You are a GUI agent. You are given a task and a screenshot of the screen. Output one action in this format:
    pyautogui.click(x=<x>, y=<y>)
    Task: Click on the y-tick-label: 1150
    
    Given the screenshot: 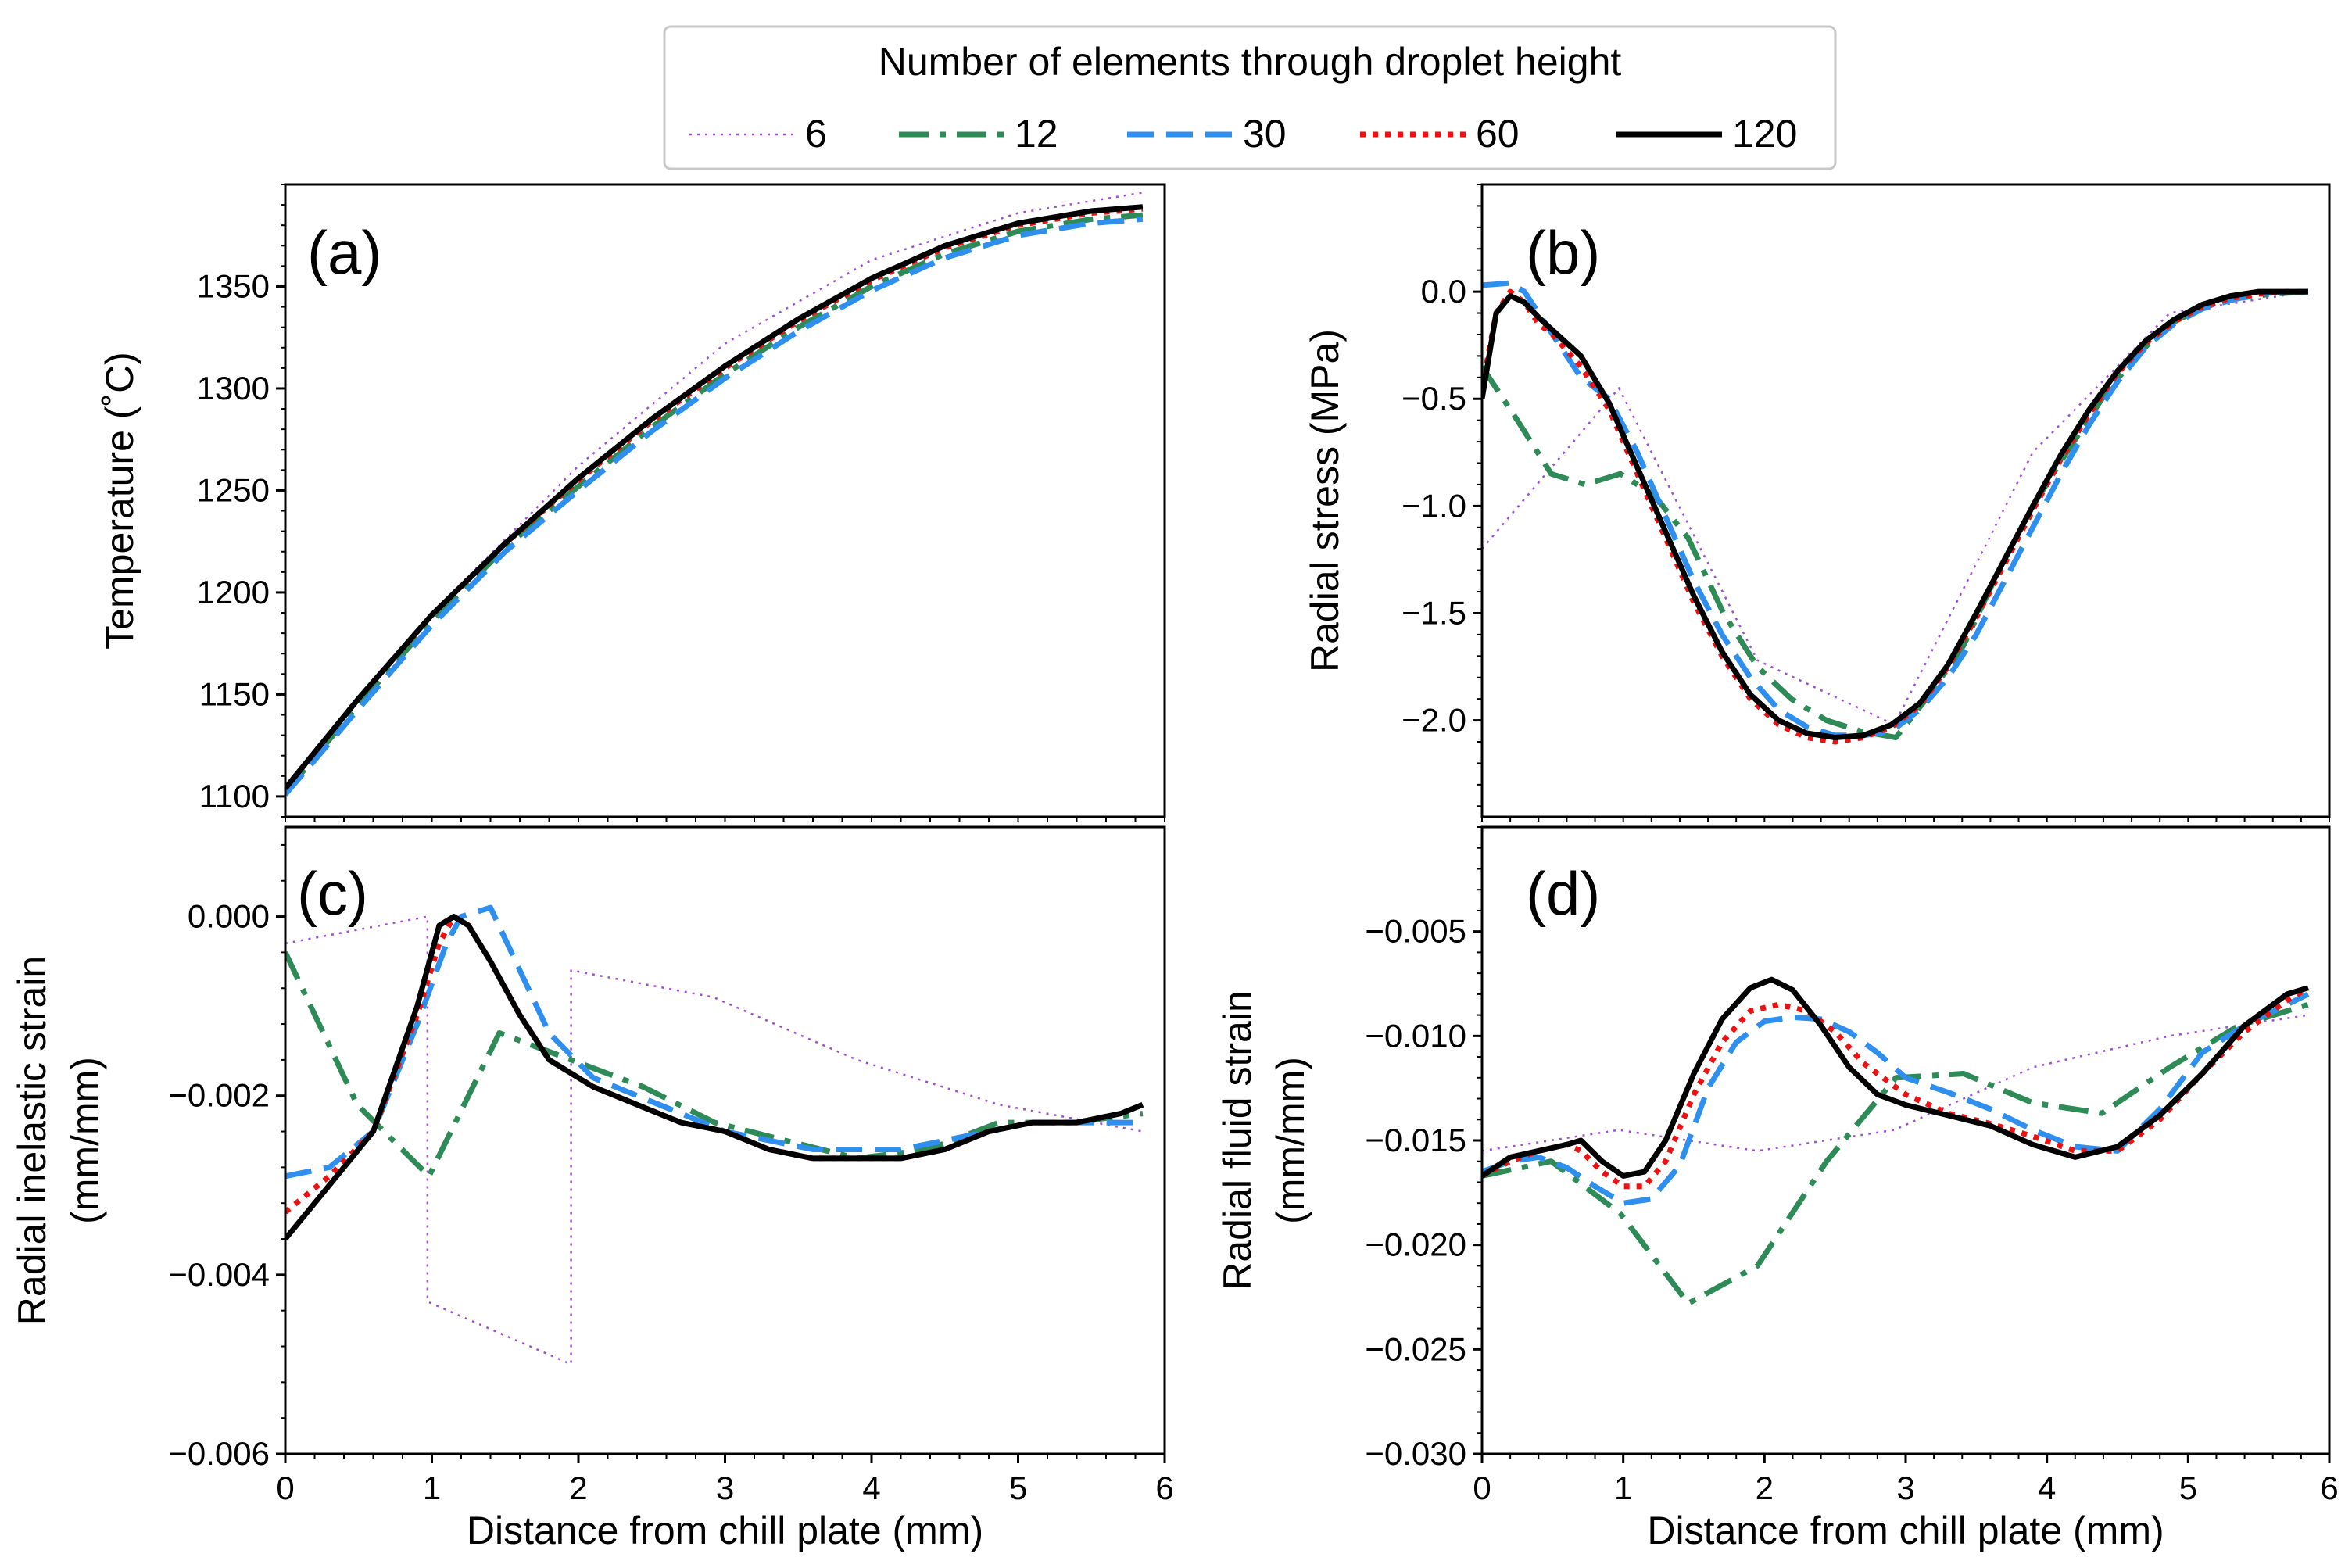 What is the action you would take?
    pyautogui.click(x=234, y=693)
    